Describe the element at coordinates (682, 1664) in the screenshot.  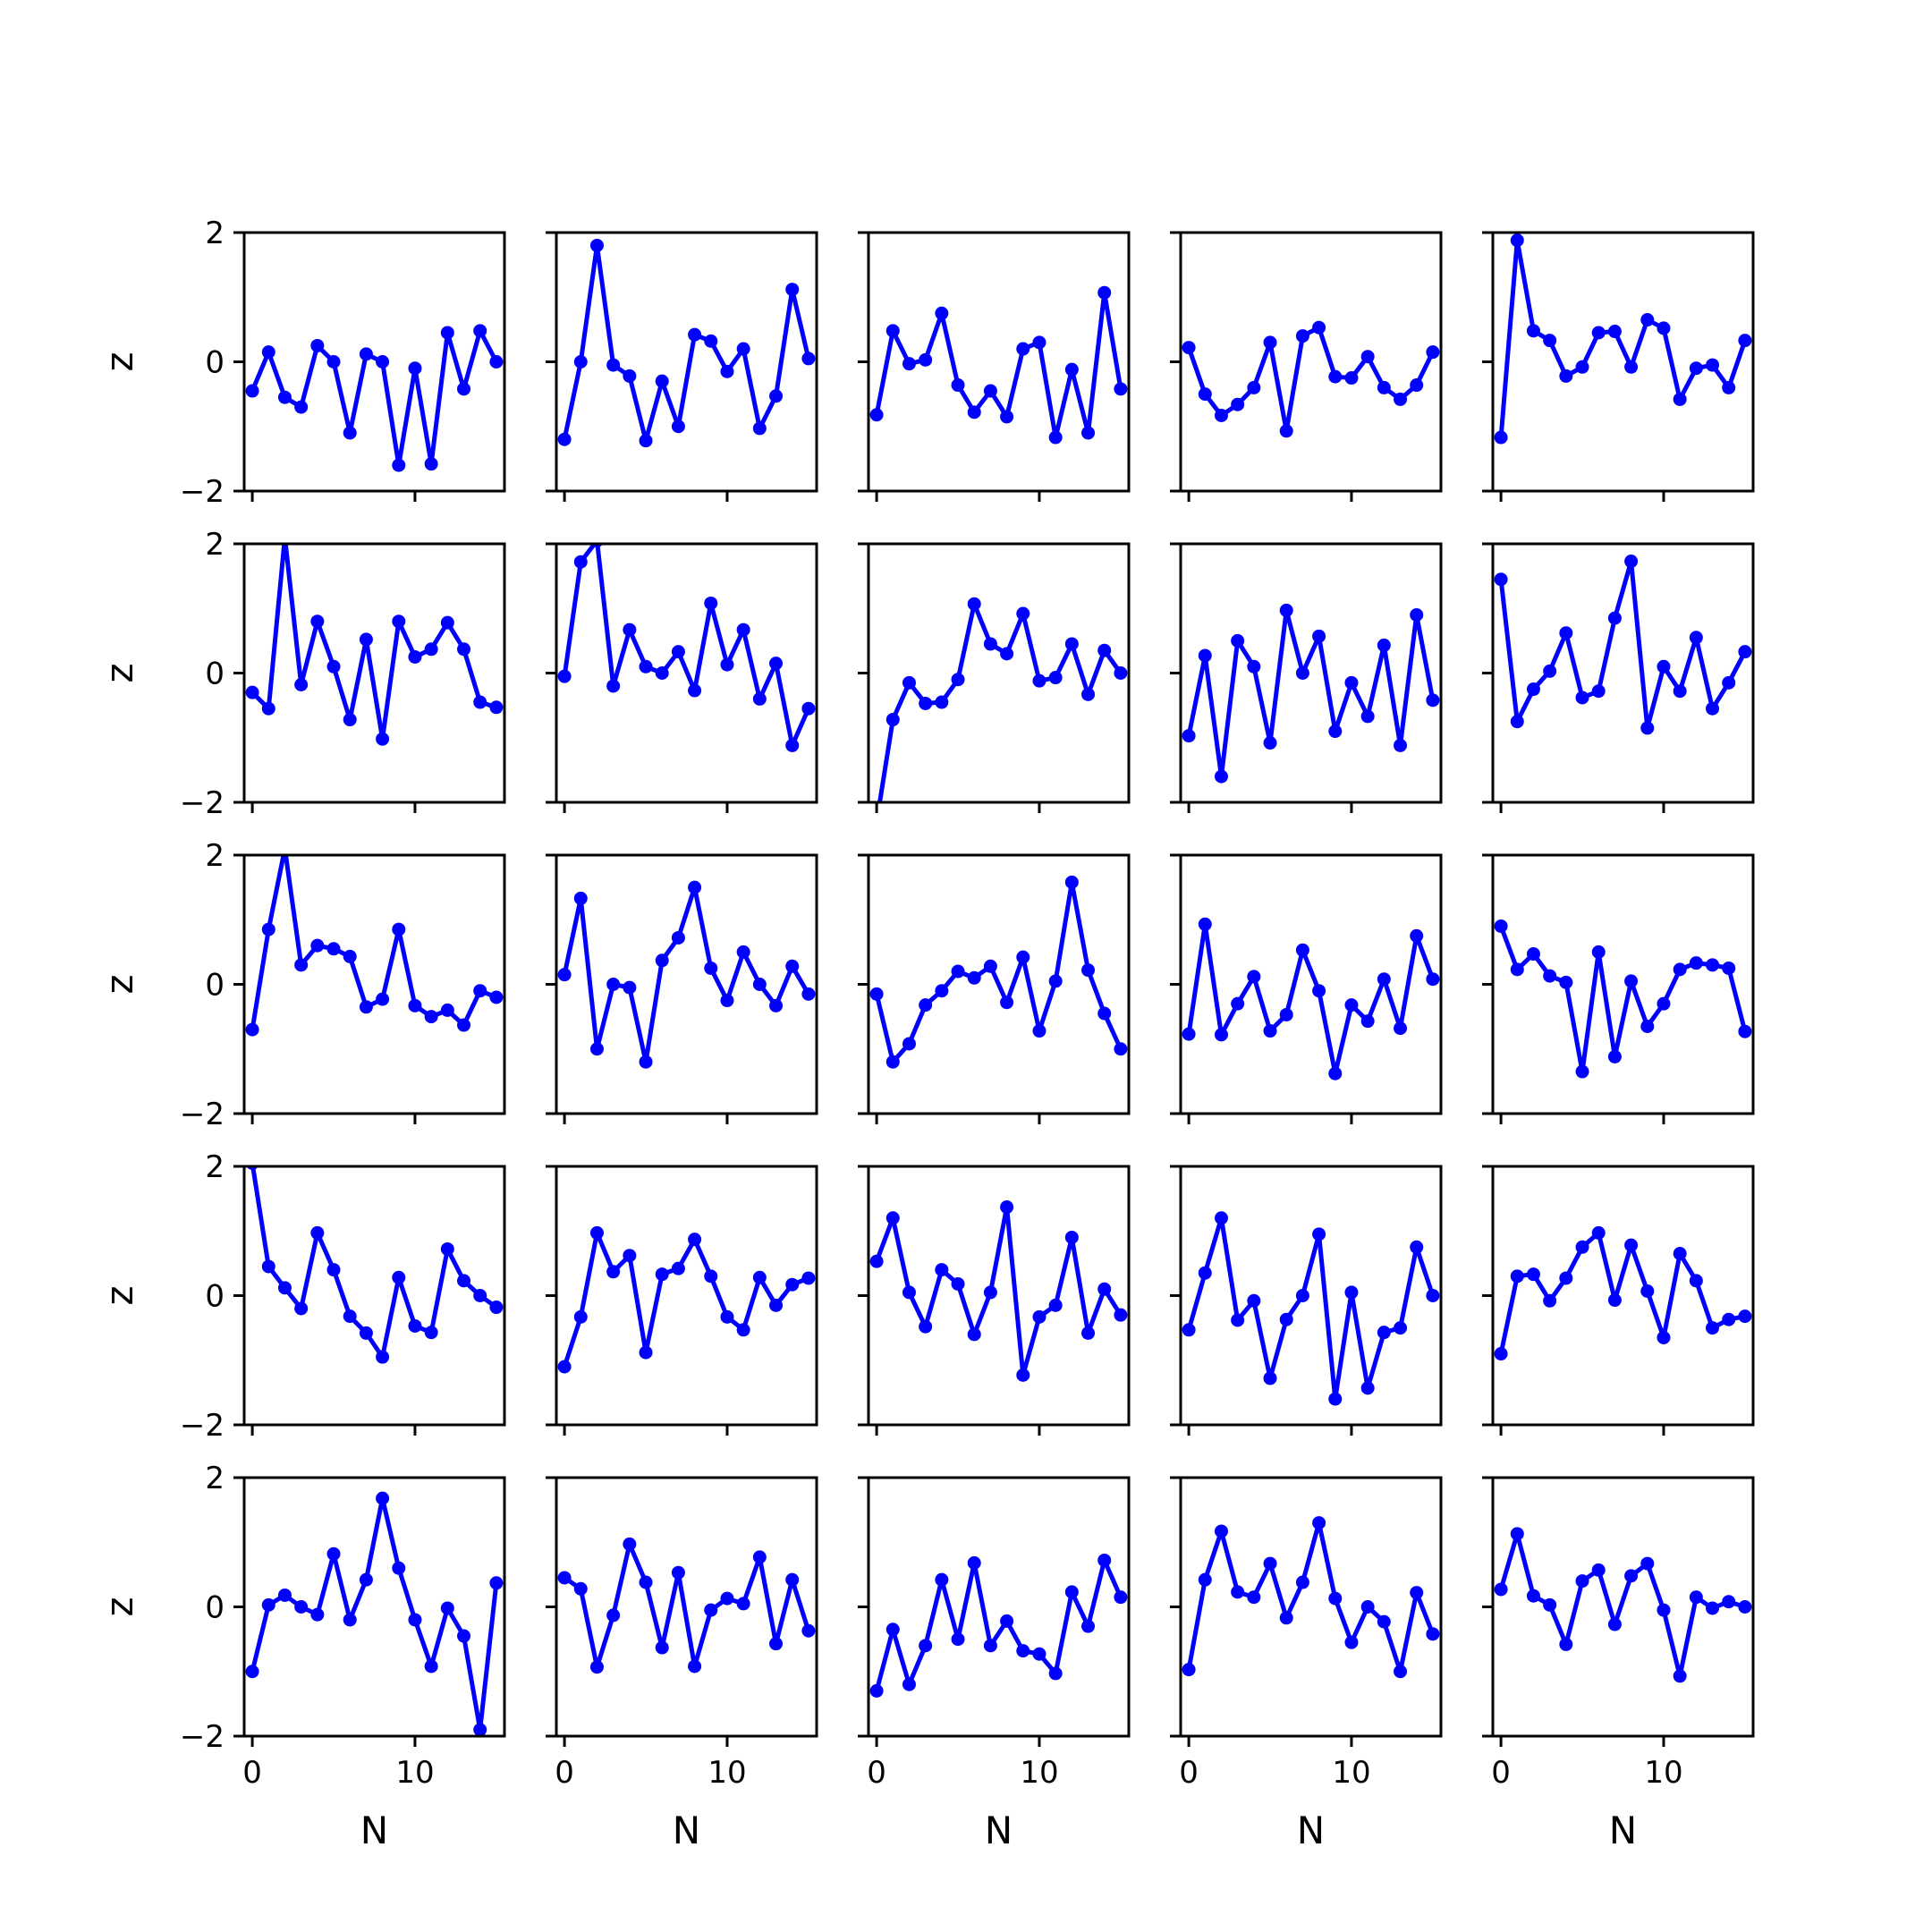
I see `subplot-5-2: 0 10N` at that location.